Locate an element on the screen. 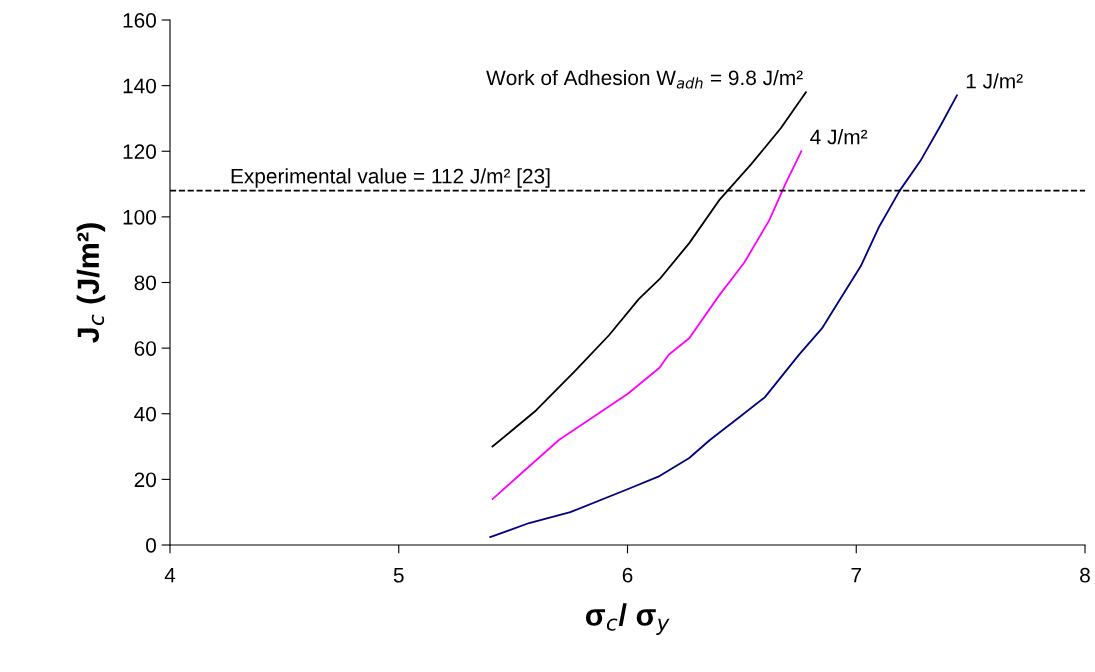 This screenshot has width=1095, height=672. y-axis-title: J$_{c}$ (J/m²) is located at coordinates (91, 283).